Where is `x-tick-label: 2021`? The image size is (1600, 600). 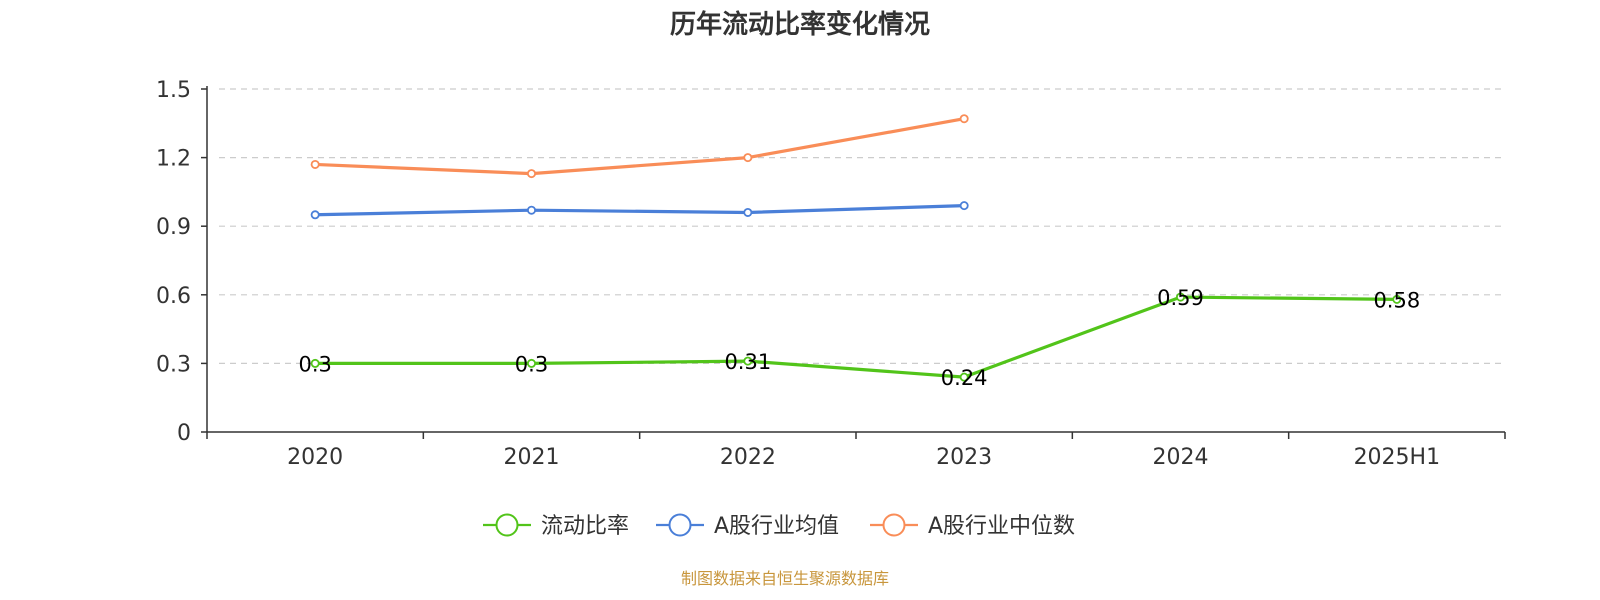 x-tick-label: 2021 is located at coordinates (532, 457).